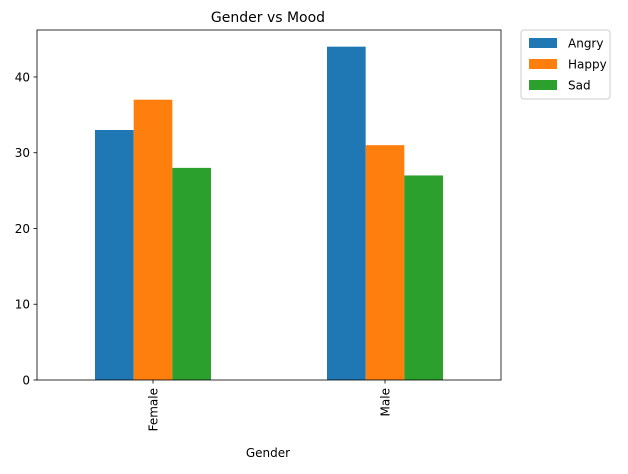 Image resolution: width=628 pixels, height=474 pixels. What do you see at coordinates (26, 380) in the screenshot?
I see `y-tick-label: 0` at bounding box center [26, 380].